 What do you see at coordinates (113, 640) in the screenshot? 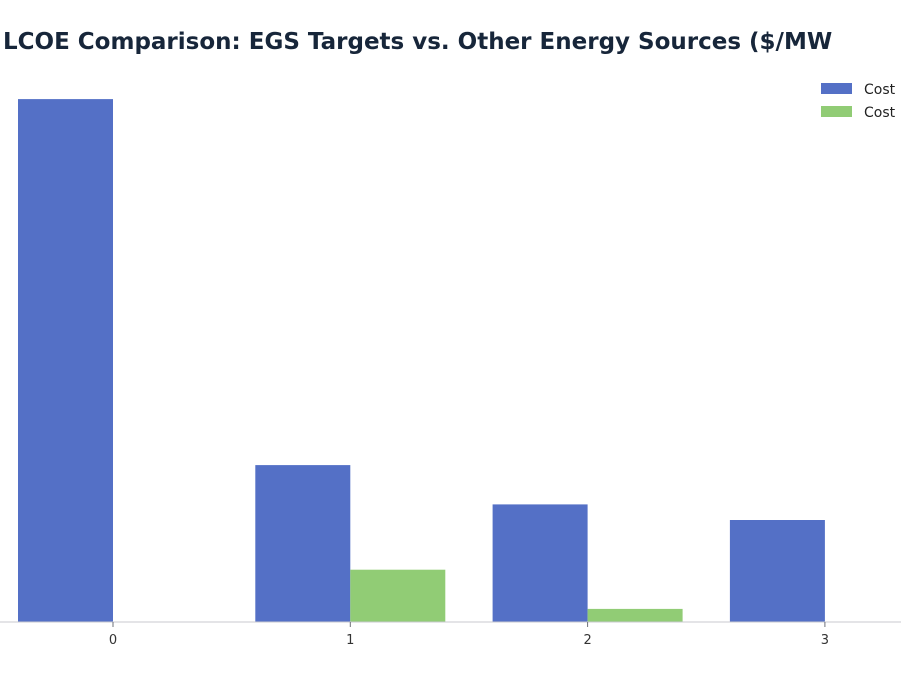
I see `x-tick-label: 0` at bounding box center [113, 640].